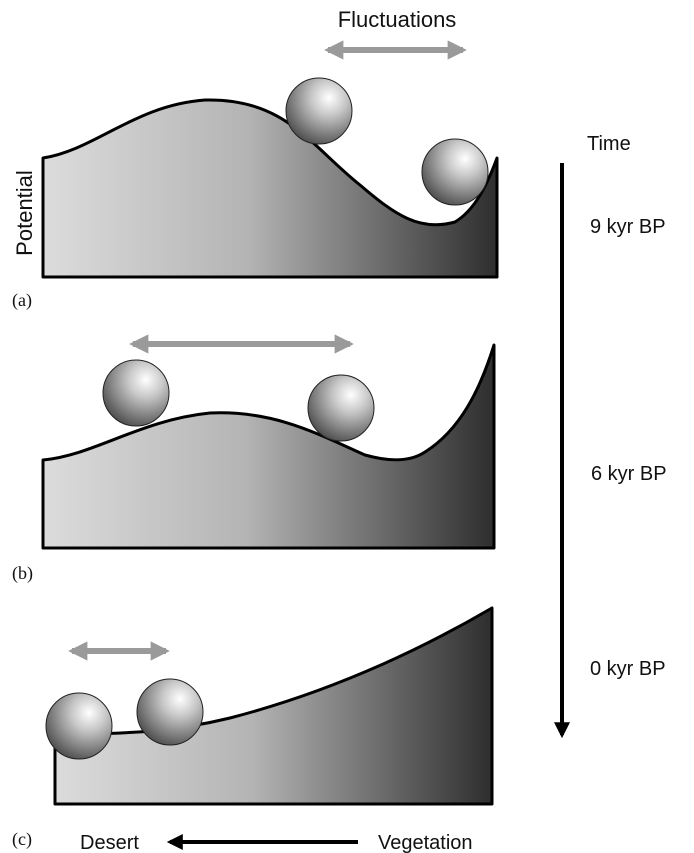  I want to click on landscape-c, so click(273, 706).